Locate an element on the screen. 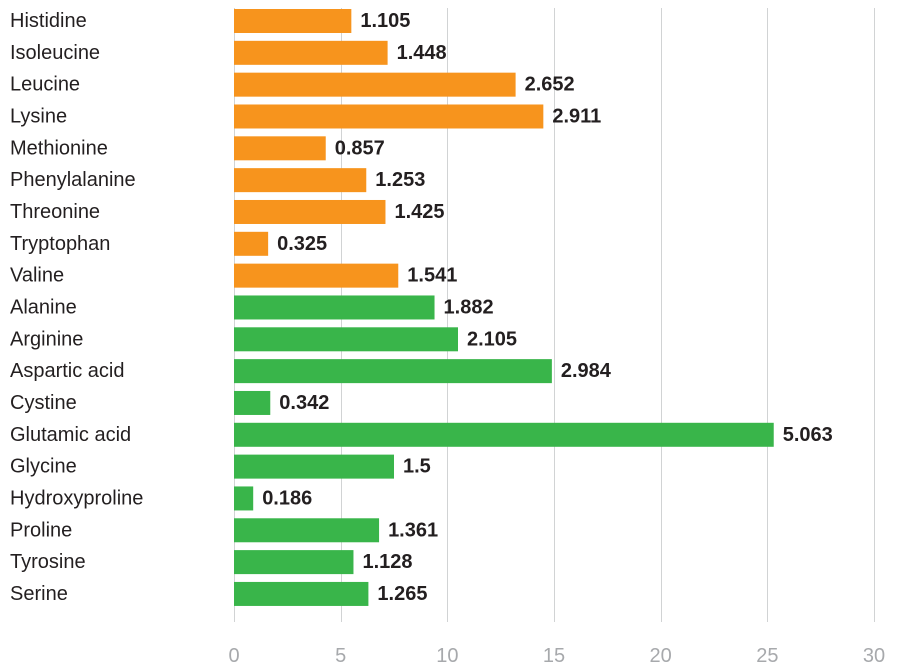 This screenshot has height=671, width=899. value-label-cystine: 0.342 is located at coordinates (304, 403).